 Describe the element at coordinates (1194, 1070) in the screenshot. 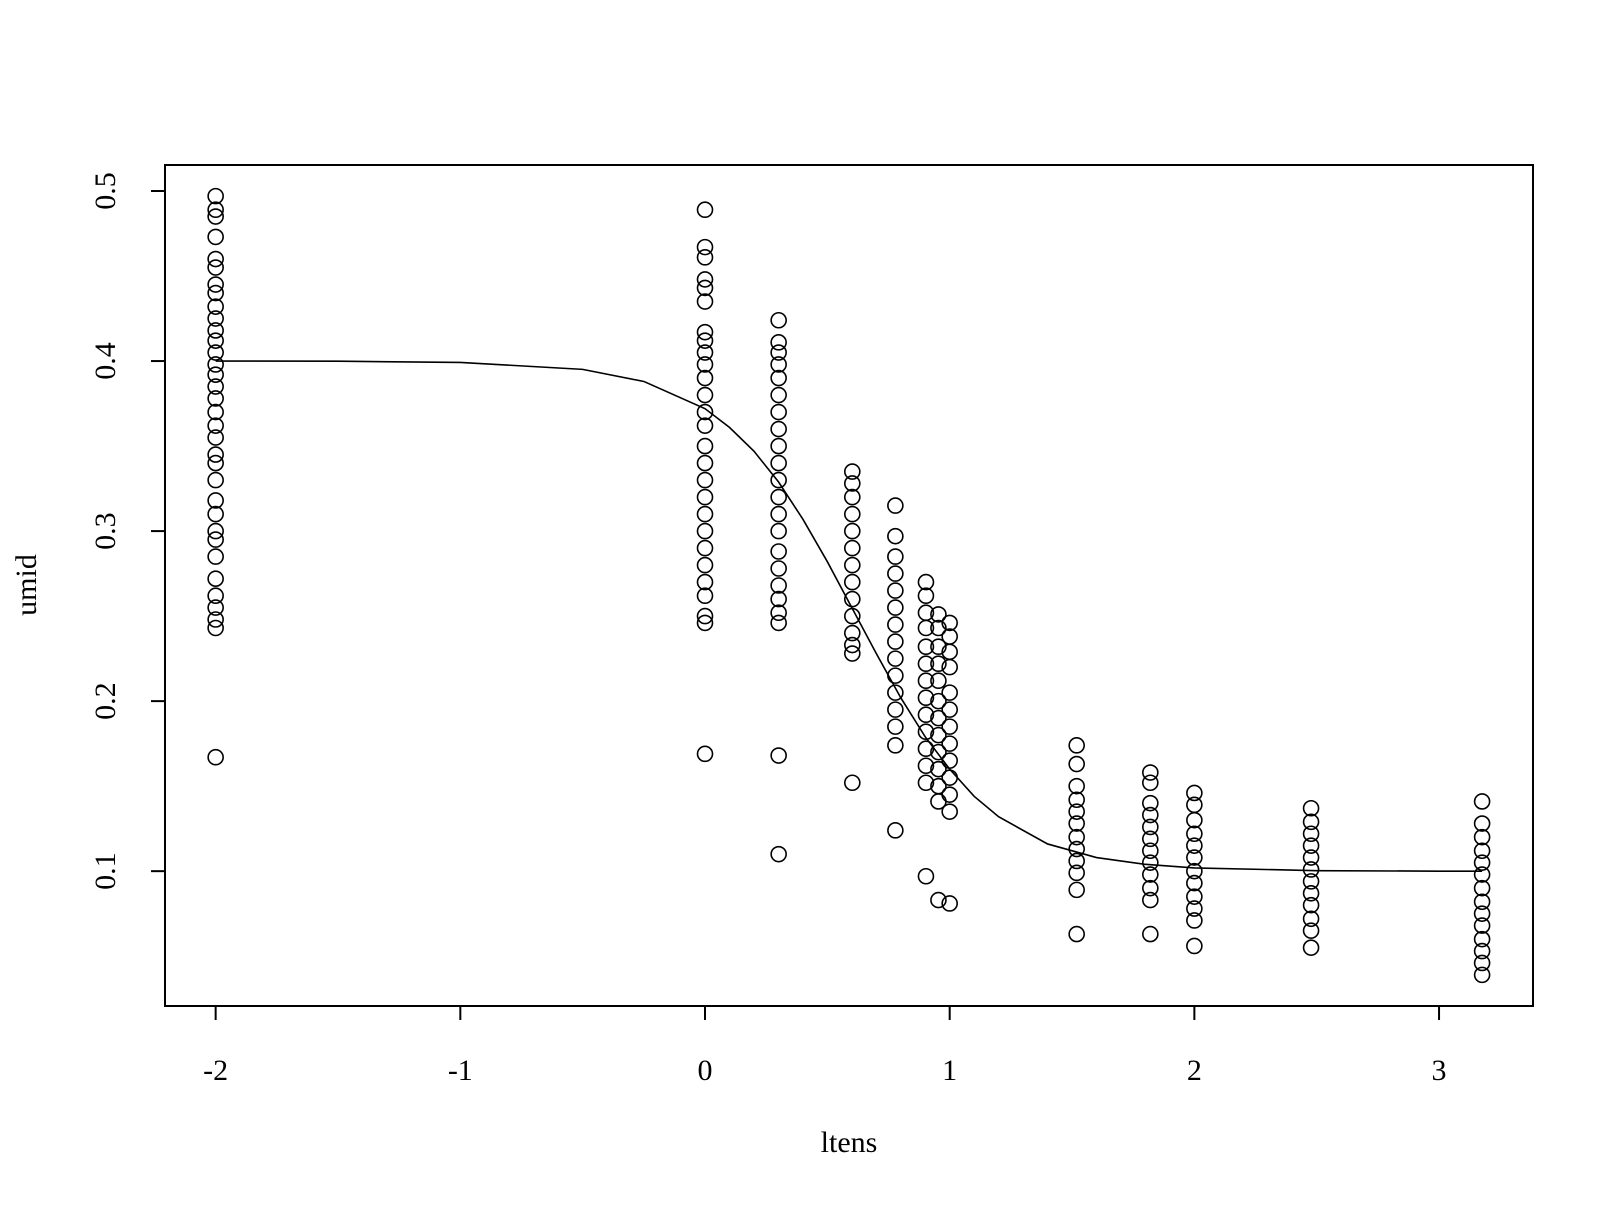

I see `x-tick-label: 2` at that location.